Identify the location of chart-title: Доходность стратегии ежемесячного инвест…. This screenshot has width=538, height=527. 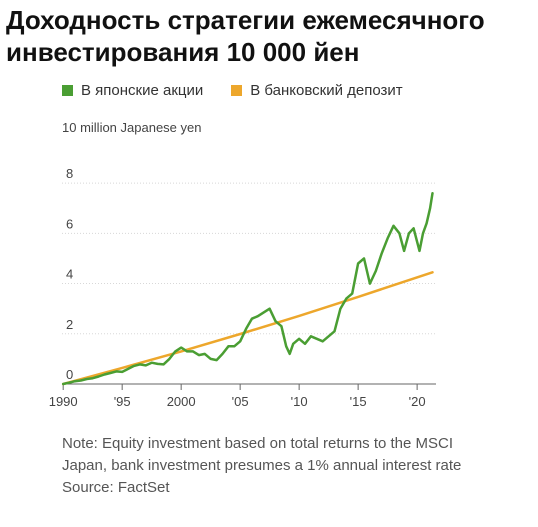
(245, 36).